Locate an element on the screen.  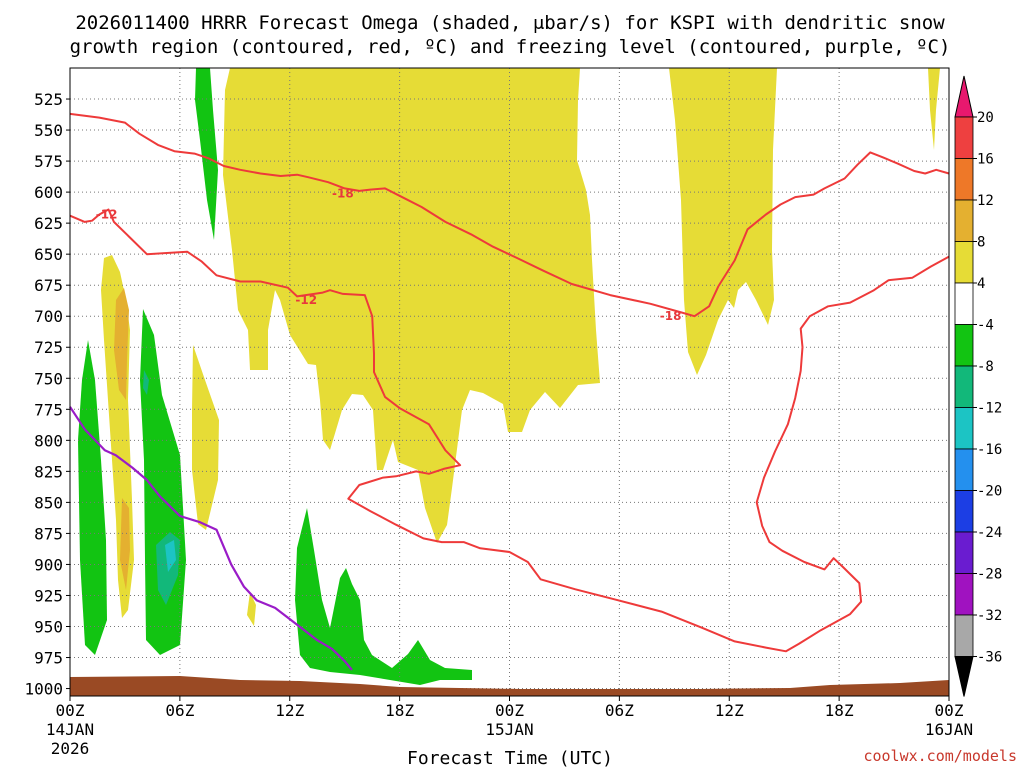
y-tick-label: 850 is located at coordinates (48, 502).